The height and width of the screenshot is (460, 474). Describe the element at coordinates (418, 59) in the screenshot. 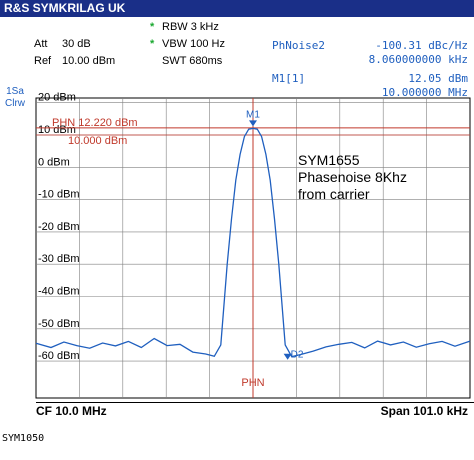

I see `phnoise-freq: 8.060000000 kHz` at that location.